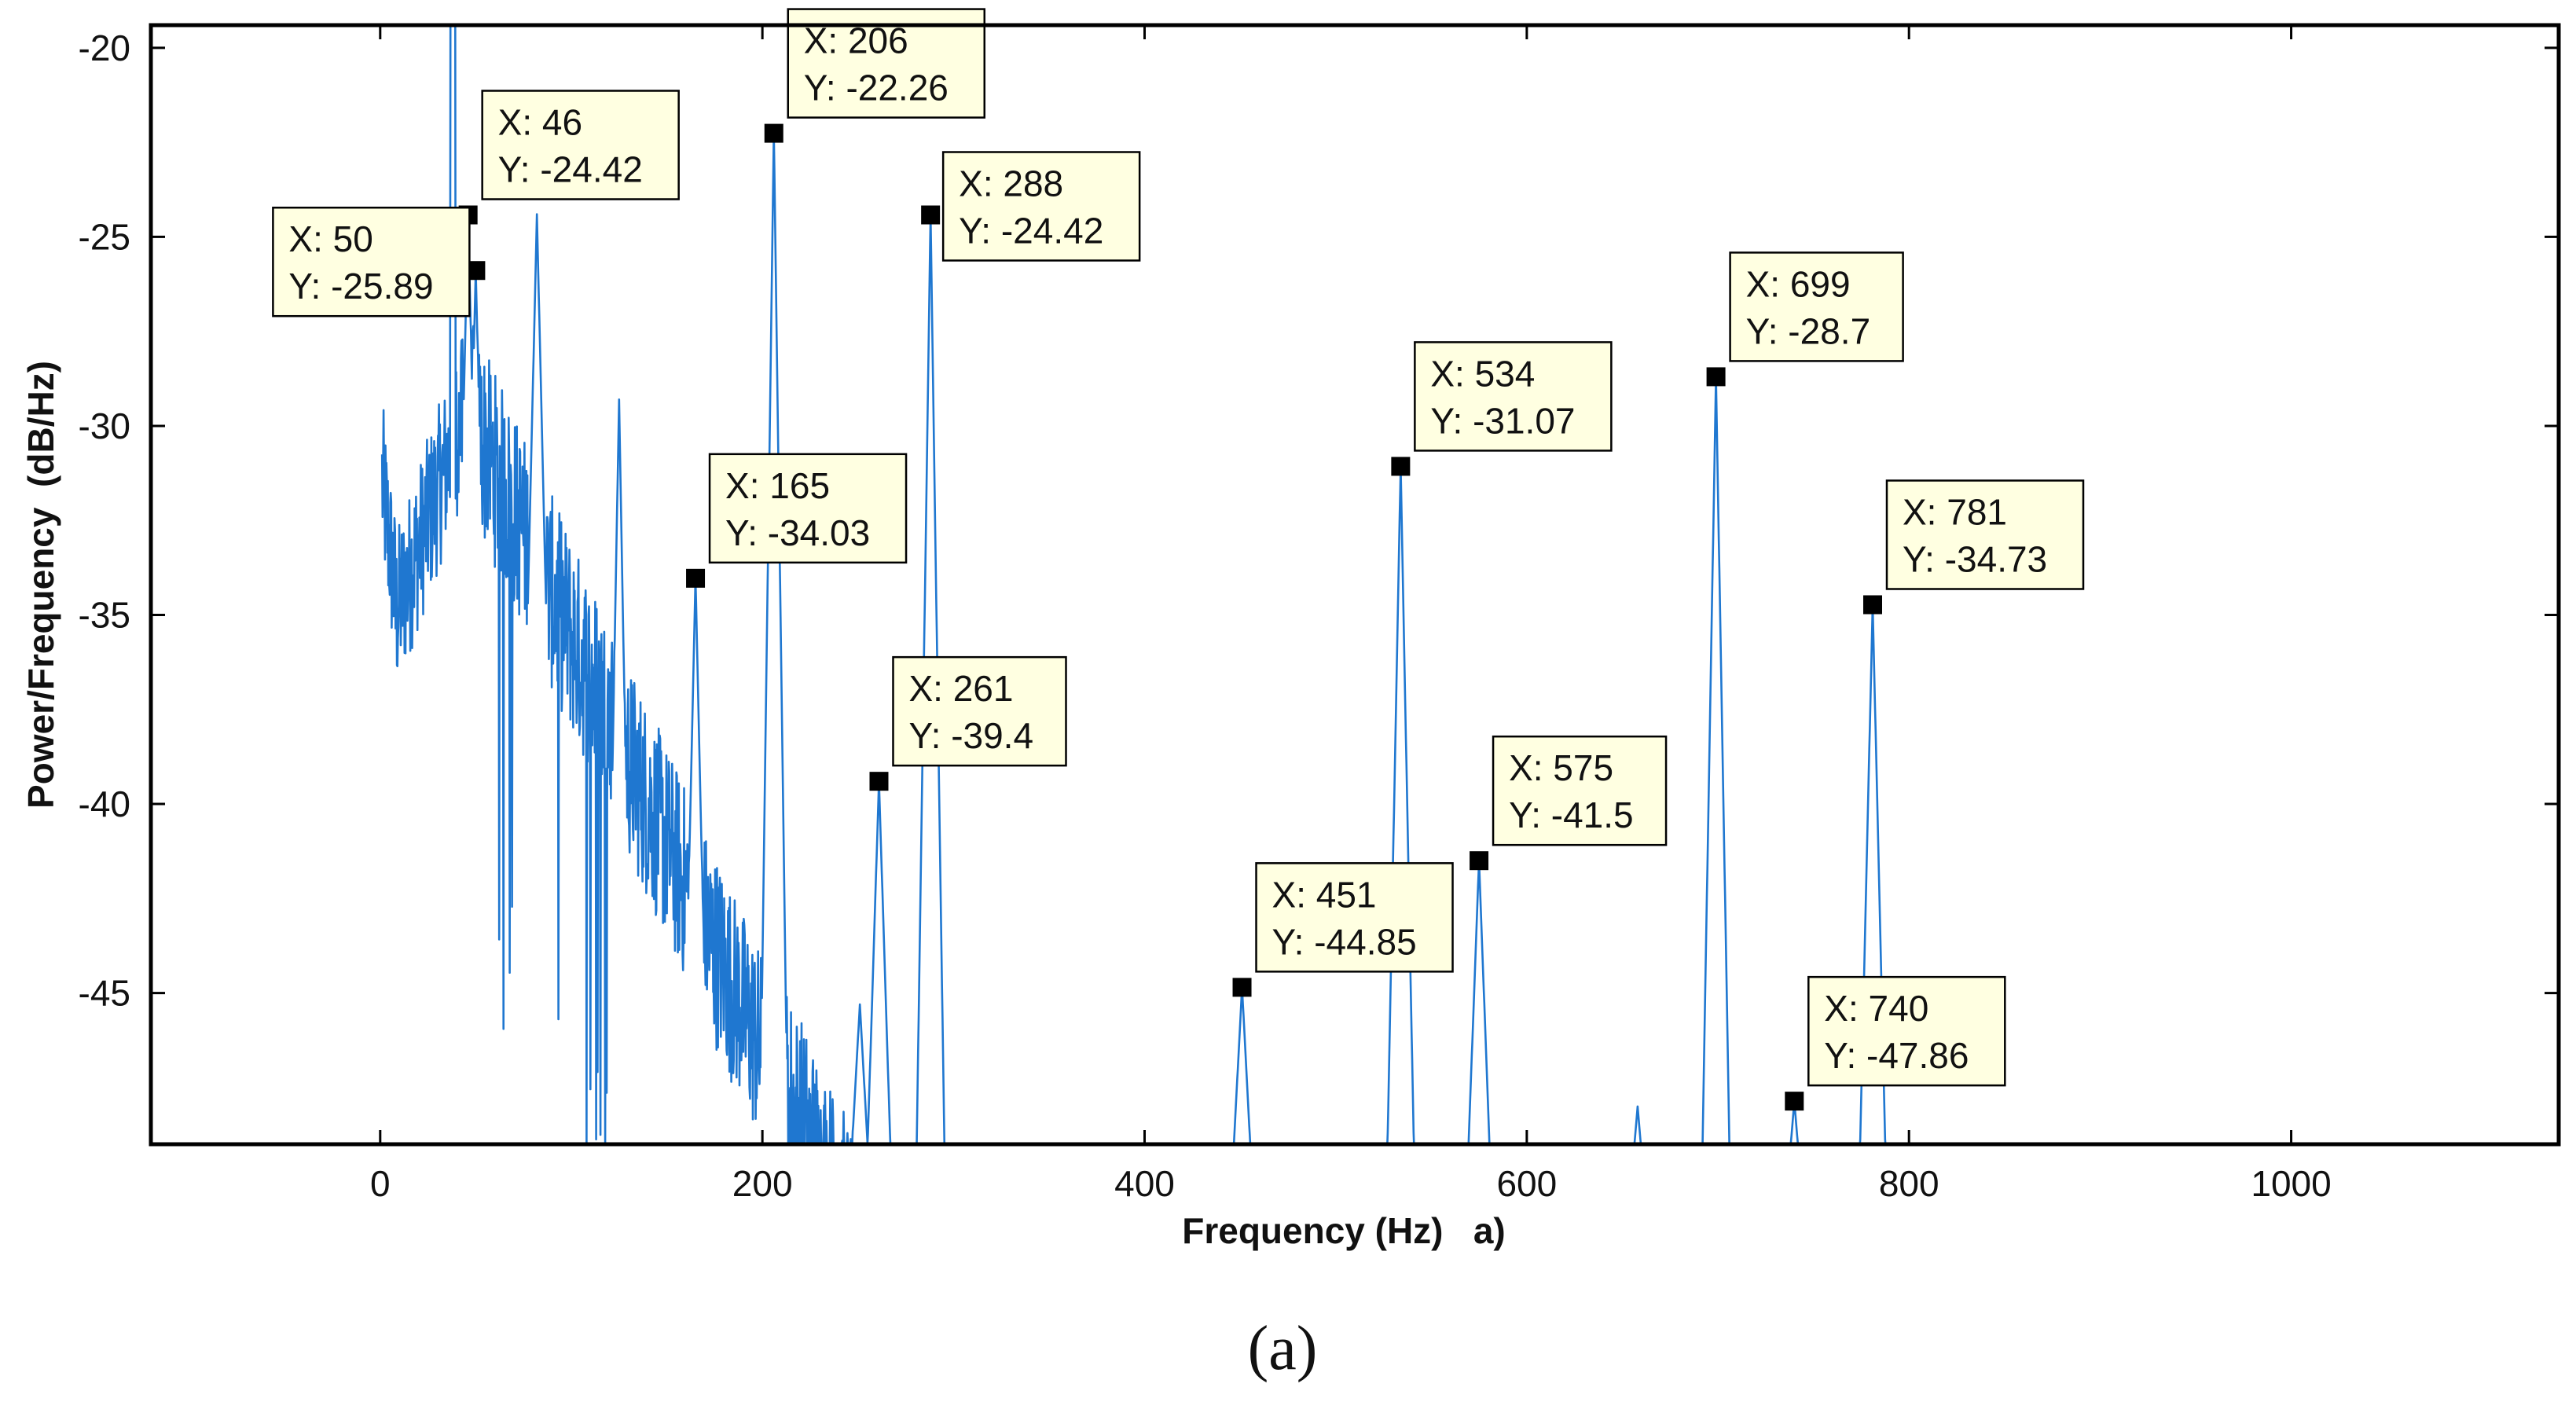 The width and height of the screenshot is (2576, 1413). What do you see at coordinates (877, 88) in the screenshot?
I see `datatip-y-label: Y: -22.26` at bounding box center [877, 88].